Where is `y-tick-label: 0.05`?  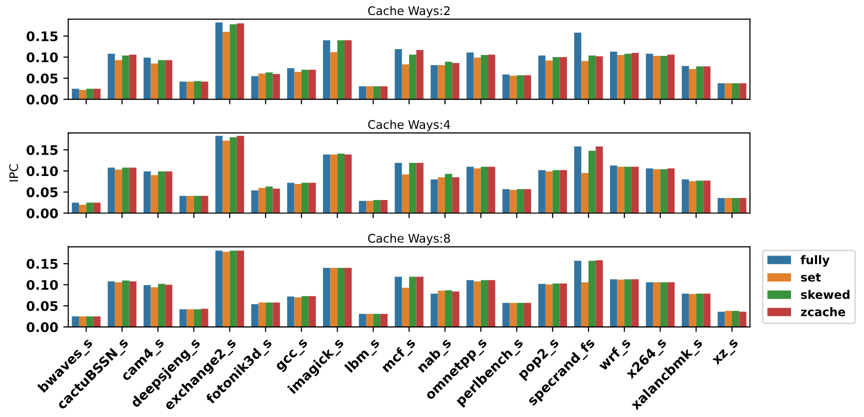 y-tick-label: 0.05 is located at coordinates (42, 306).